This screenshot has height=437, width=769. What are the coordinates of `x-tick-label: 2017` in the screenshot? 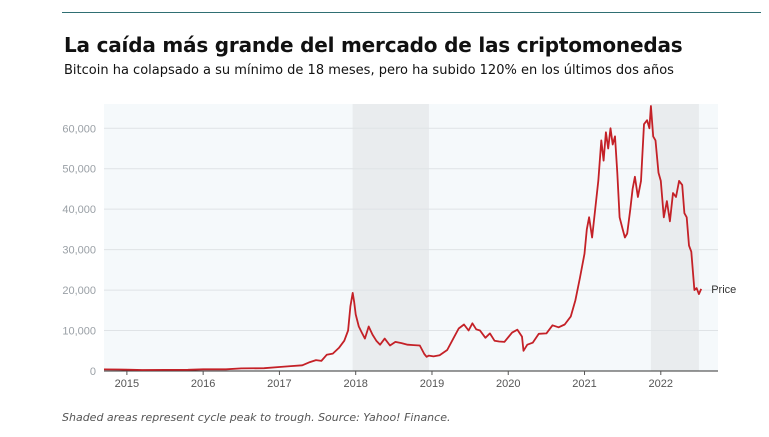 It's located at (279, 384).